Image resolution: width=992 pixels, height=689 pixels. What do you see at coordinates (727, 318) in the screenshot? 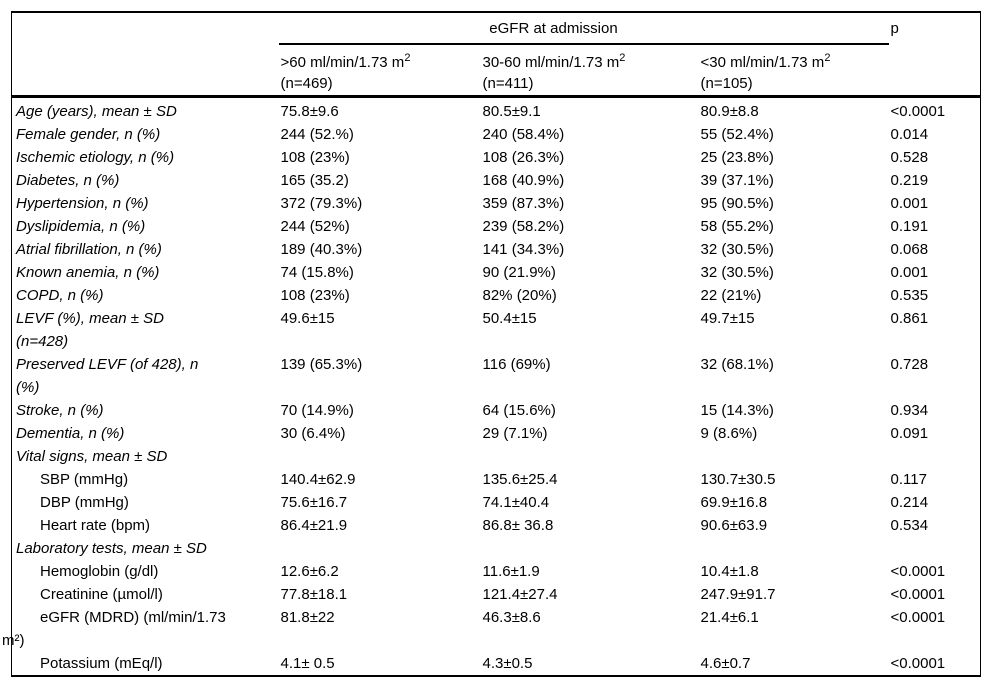
I see `value-cell: 49.7±15` at bounding box center [727, 318].